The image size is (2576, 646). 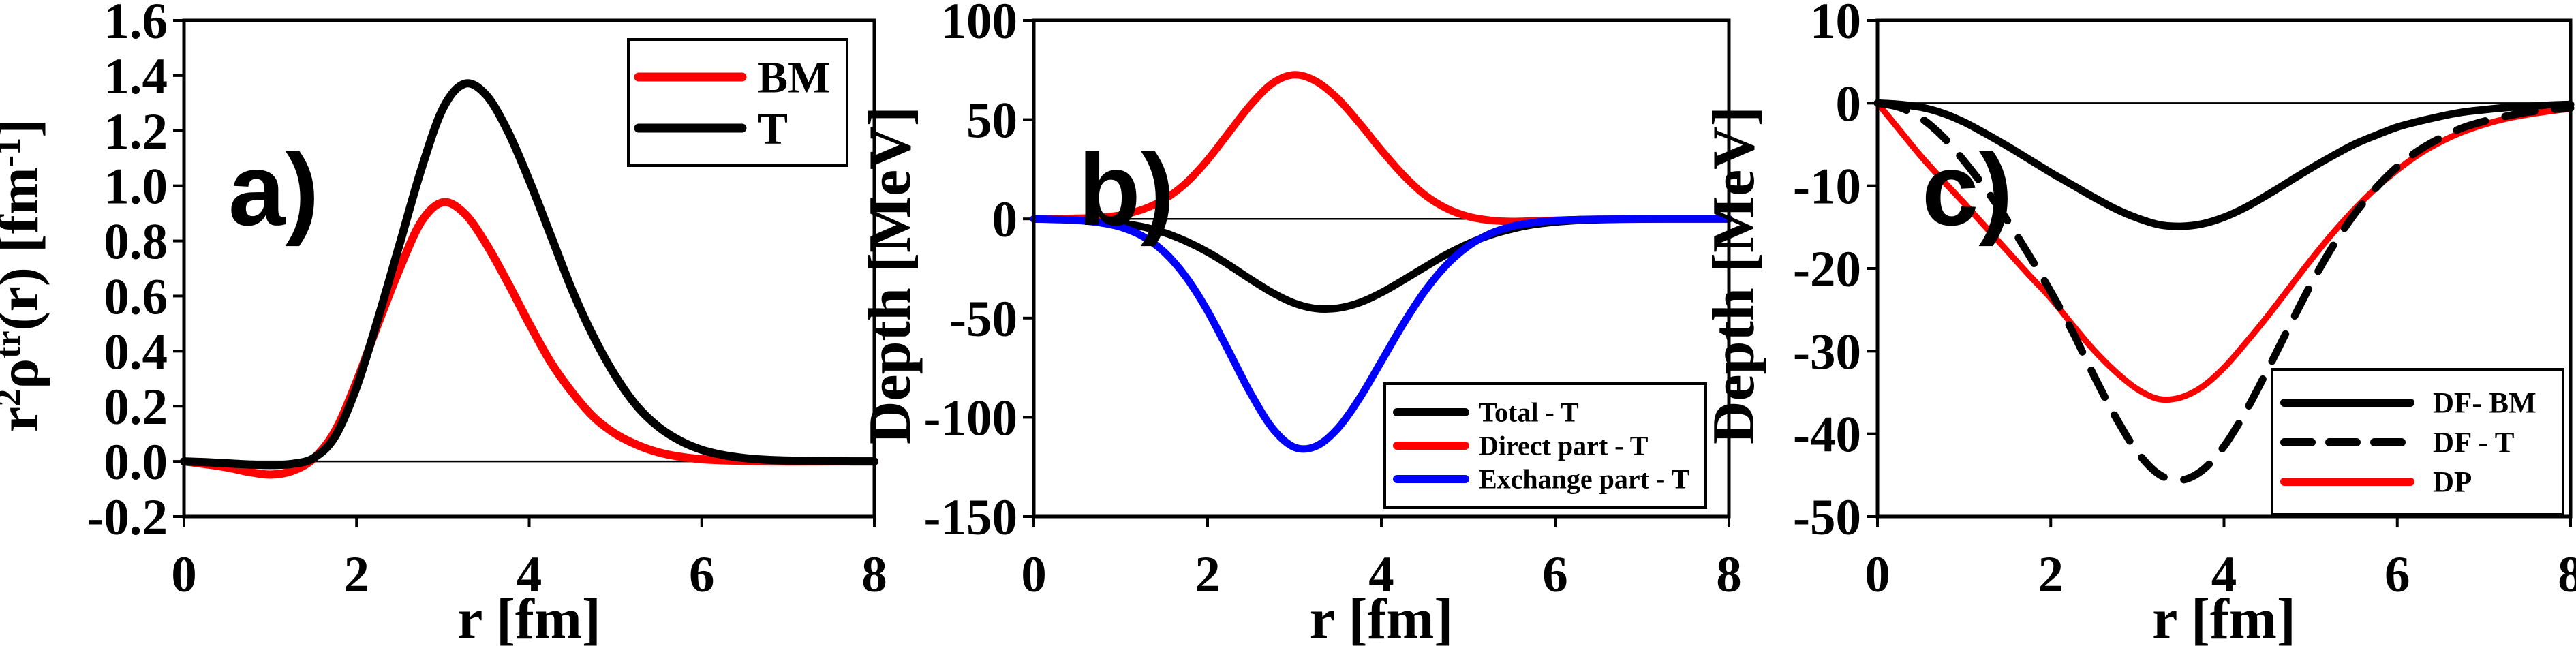 What do you see at coordinates (1967, 190) in the screenshot?
I see `panel-letter-c: c)` at bounding box center [1967, 190].